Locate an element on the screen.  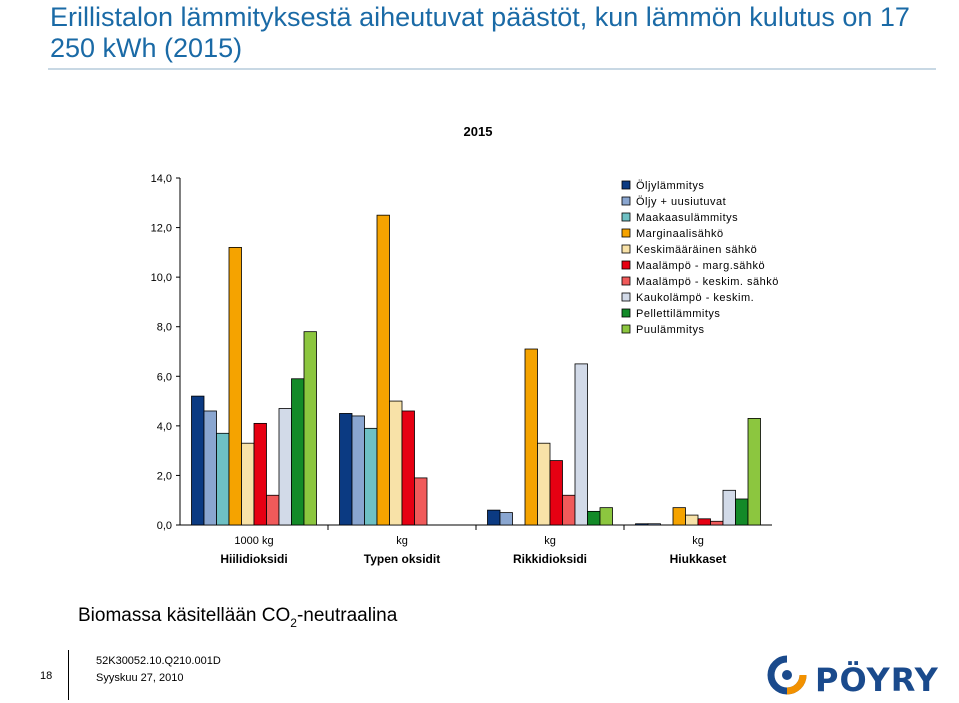
poyry-logo-icon is located at coordinates (787, 675).